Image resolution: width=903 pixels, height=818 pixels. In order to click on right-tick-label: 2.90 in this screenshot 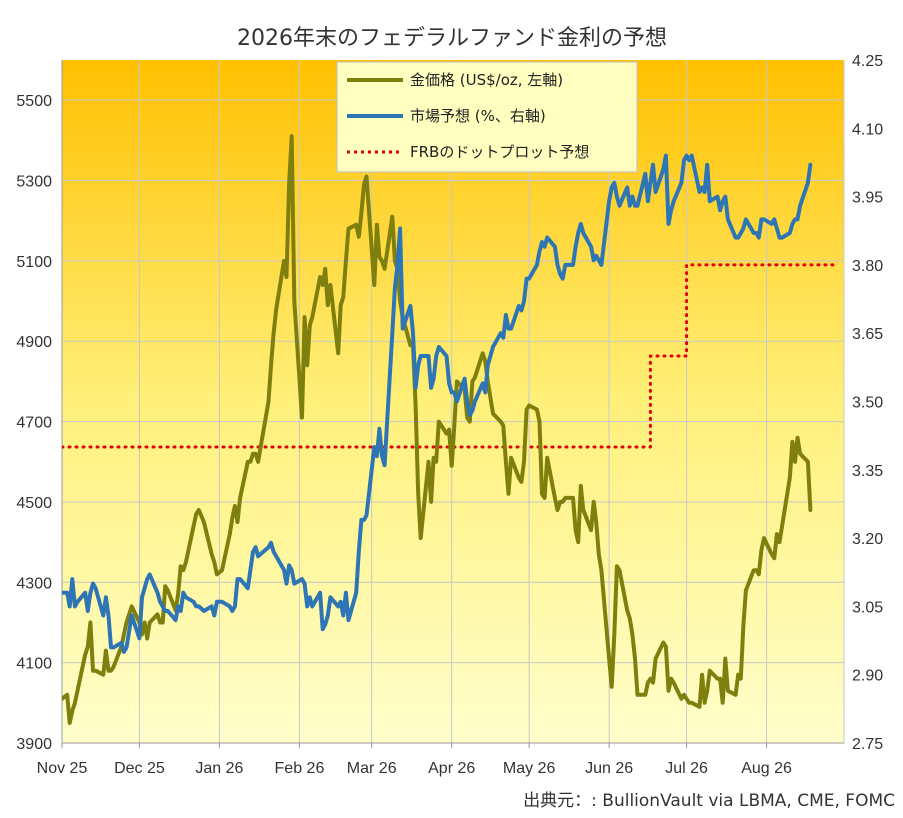, I will do `click(867, 676)`.